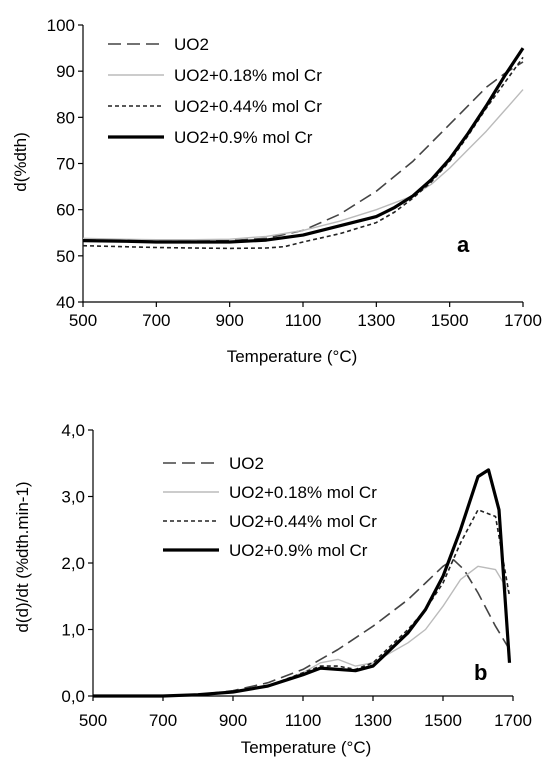  Describe the element at coordinates (306, 747) in the screenshot. I see `panel-b-x-axis-title: Temperature (°C)` at that location.